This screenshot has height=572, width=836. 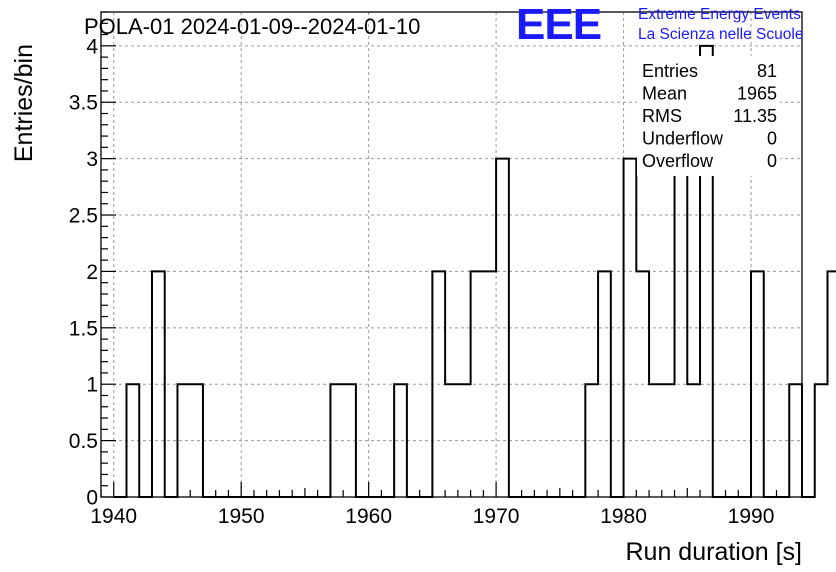 What do you see at coordinates (24, 103) in the screenshot?
I see `y-axis-label: Entries/bin` at bounding box center [24, 103].